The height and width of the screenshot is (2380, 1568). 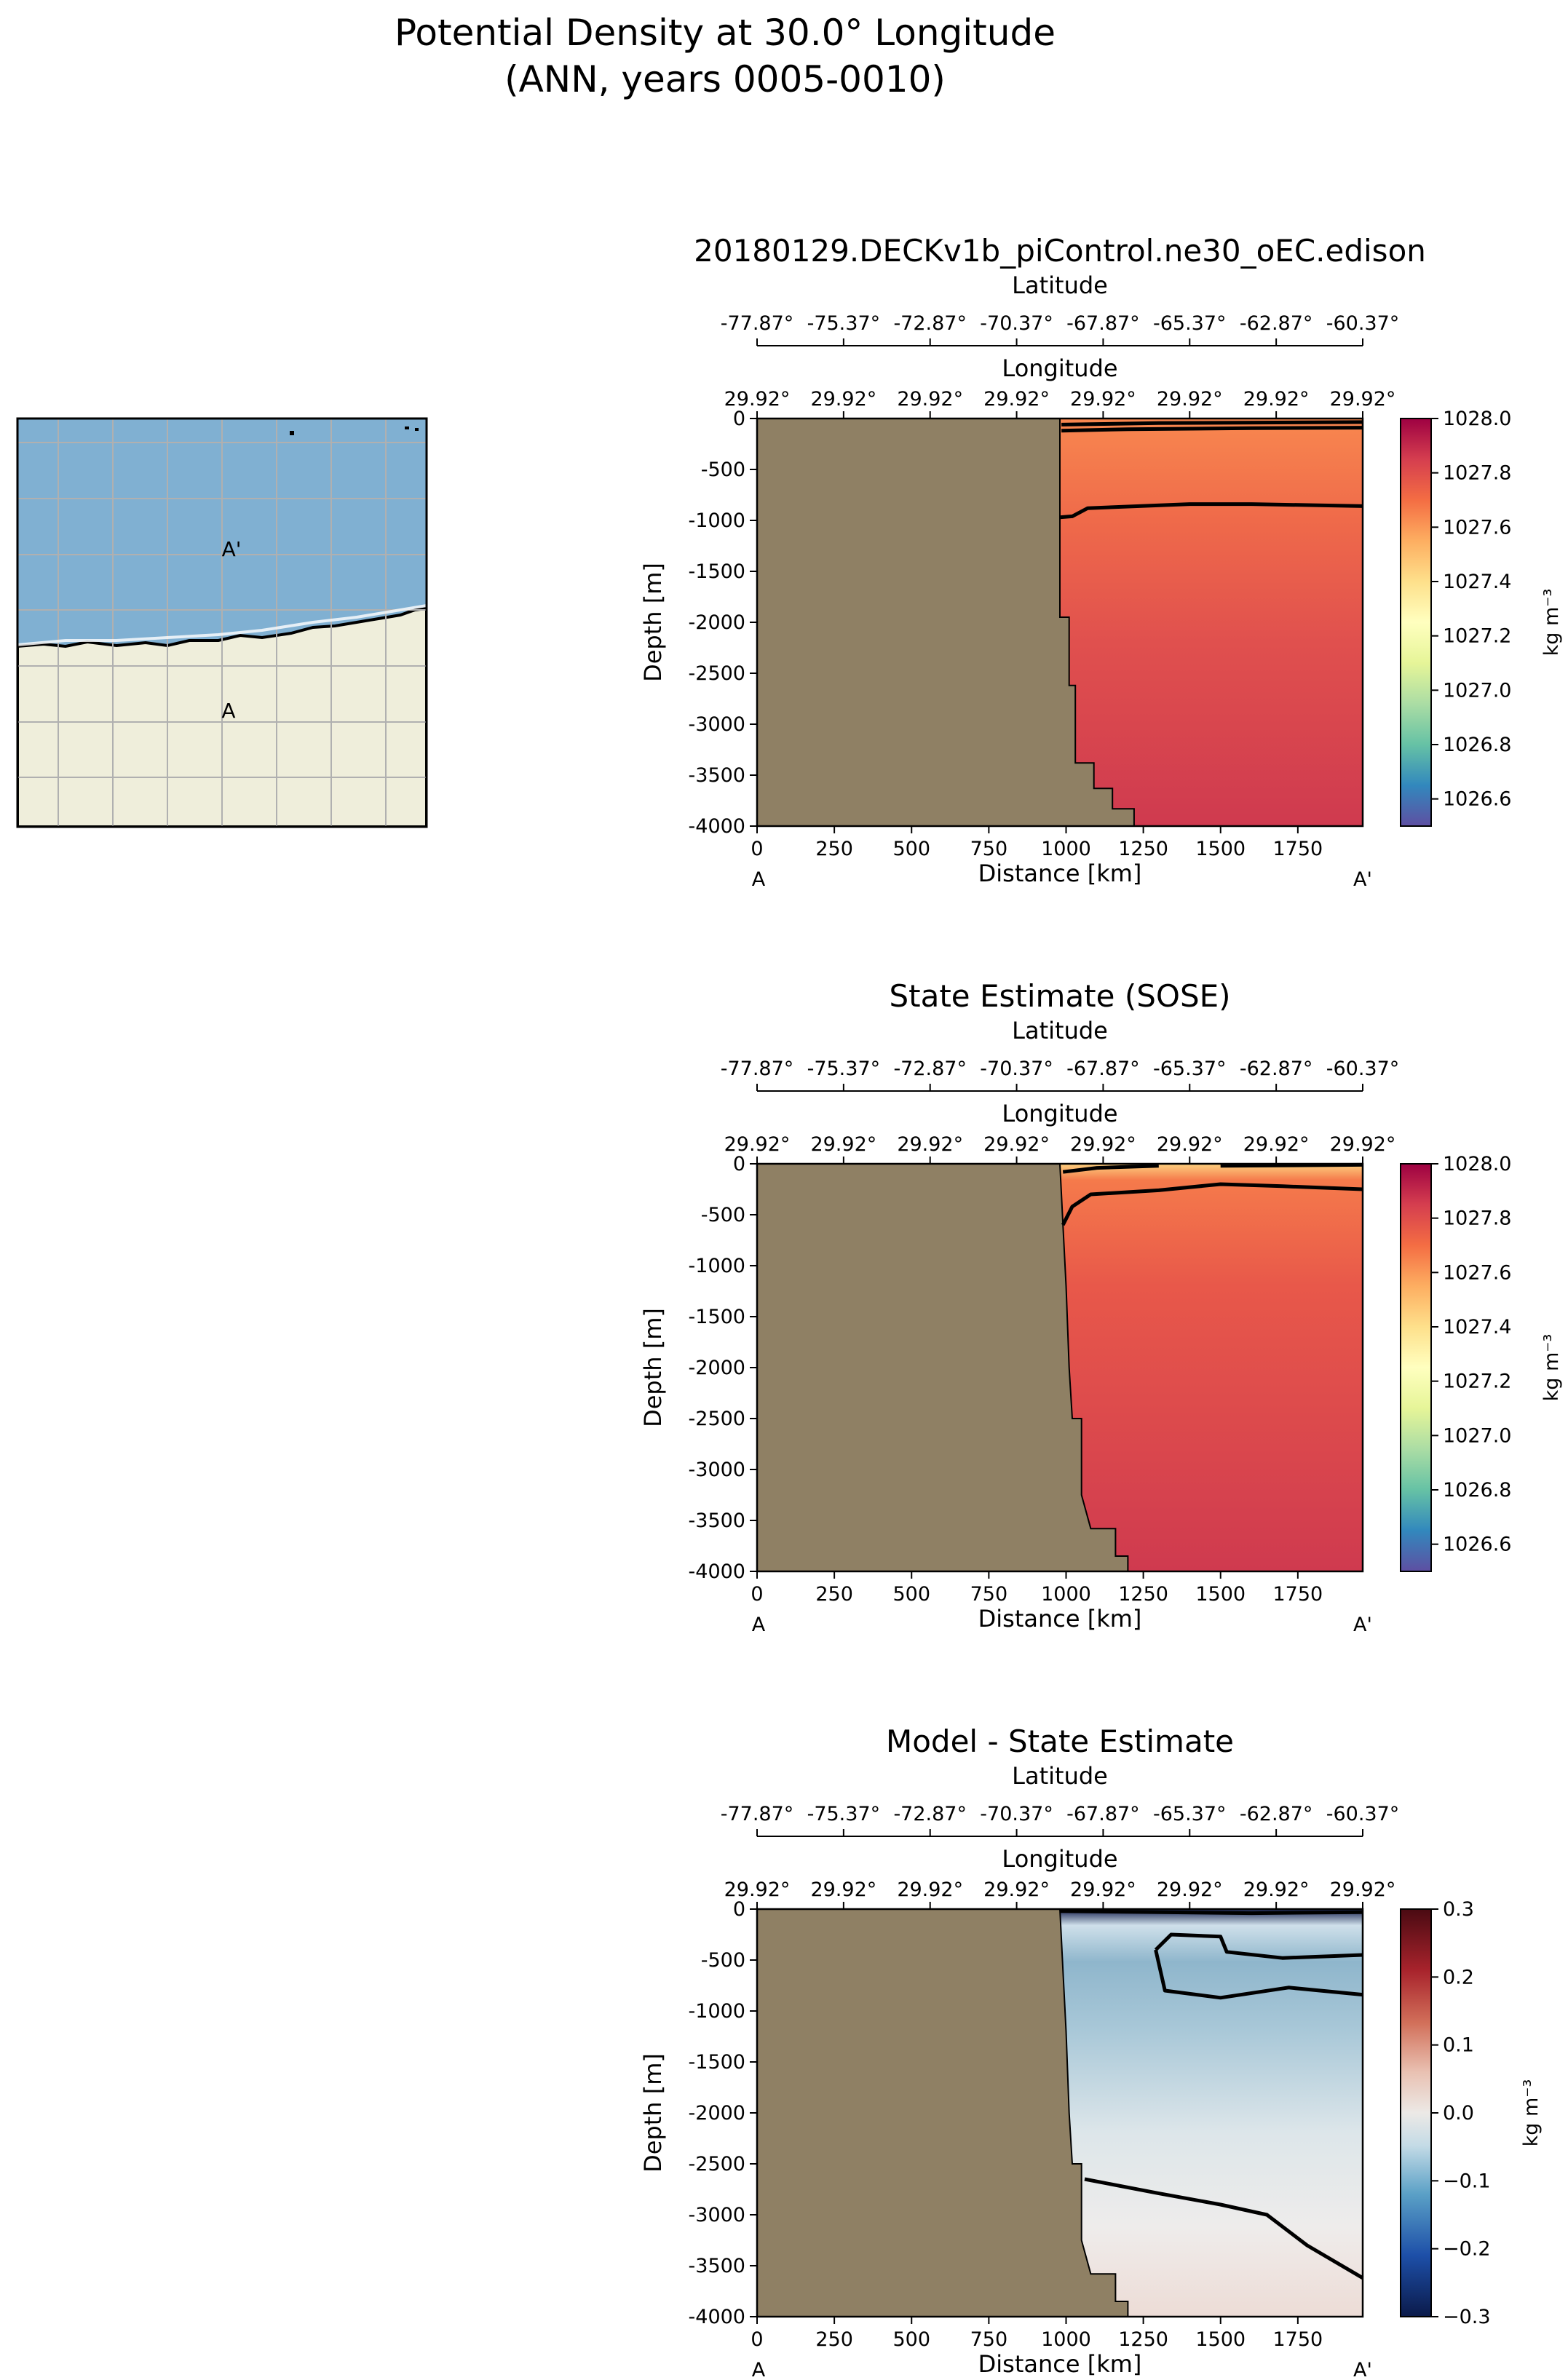 I want to click on colorbar-tick-label: 0.2, so click(x=1458, y=1977).